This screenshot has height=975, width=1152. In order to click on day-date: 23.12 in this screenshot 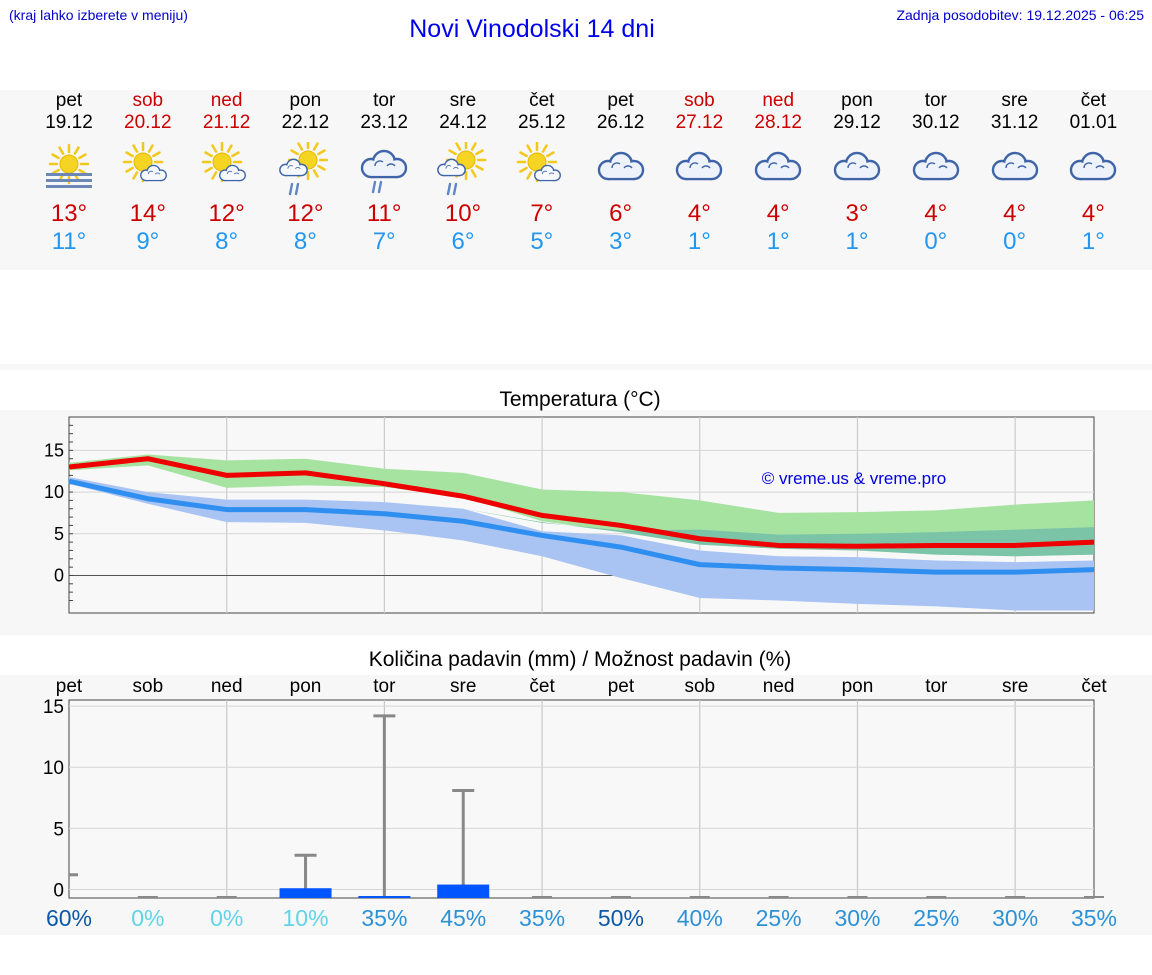, I will do `click(384, 122)`.